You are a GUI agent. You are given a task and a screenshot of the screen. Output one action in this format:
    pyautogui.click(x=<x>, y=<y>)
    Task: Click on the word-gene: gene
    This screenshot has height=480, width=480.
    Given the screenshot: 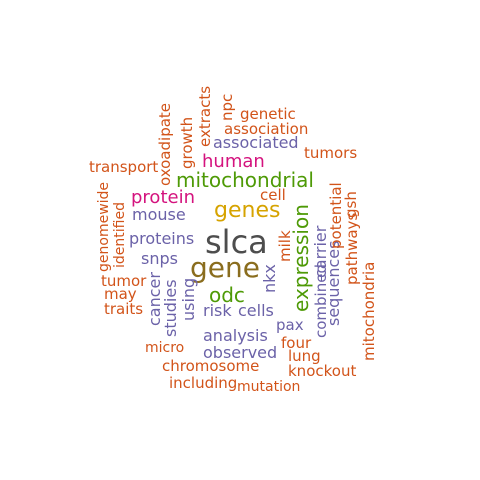 What is the action you would take?
    pyautogui.click(x=225, y=267)
    